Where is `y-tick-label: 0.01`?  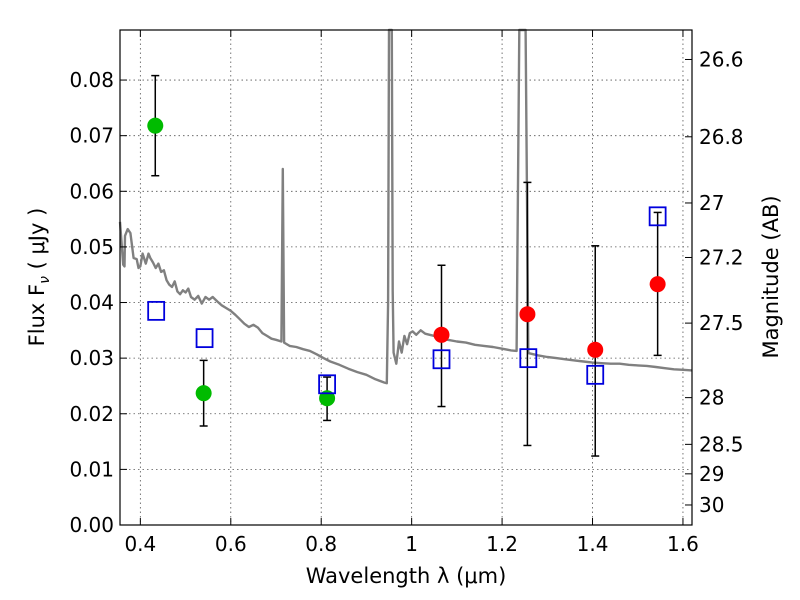
y-tick-label: 0.01 is located at coordinates (91, 469).